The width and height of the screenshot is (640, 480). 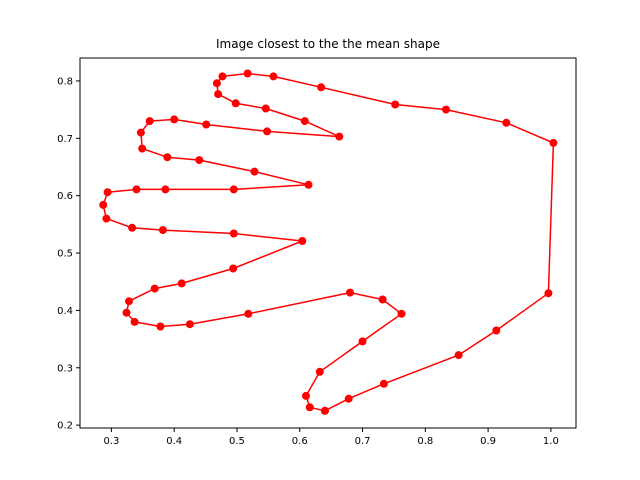 I want to click on y-tick-label: 0.3, so click(x=65, y=368).